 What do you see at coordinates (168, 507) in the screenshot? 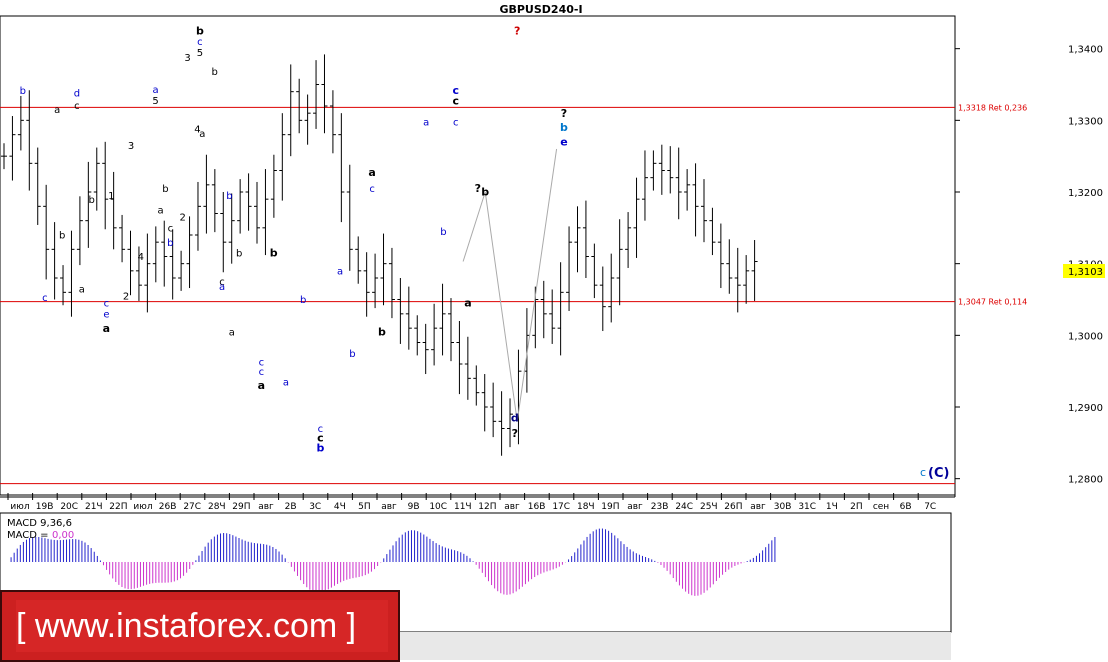
I see `x-tick-label: 26В` at bounding box center [168, 507].